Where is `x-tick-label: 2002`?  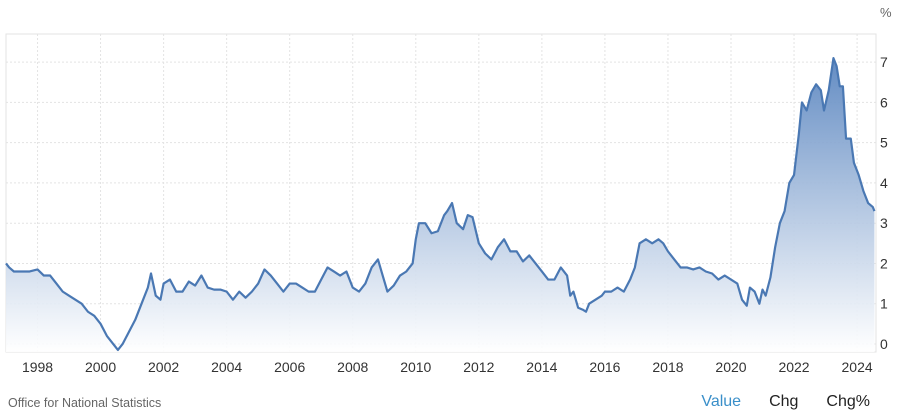
x-tick-label: 2002 is located at coordinates (163, 367).